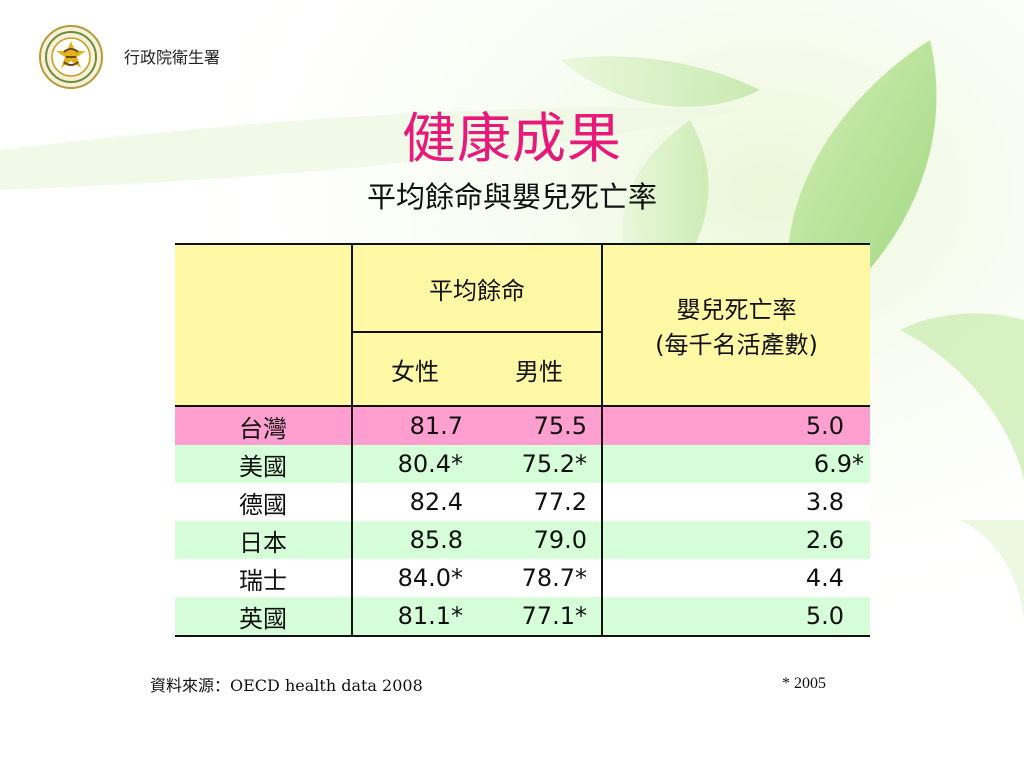 The image size is (1024, 768). I want to click on header-infant-mortality: 嬰兒死亡率 (每千名活產數), so click(735, 325).